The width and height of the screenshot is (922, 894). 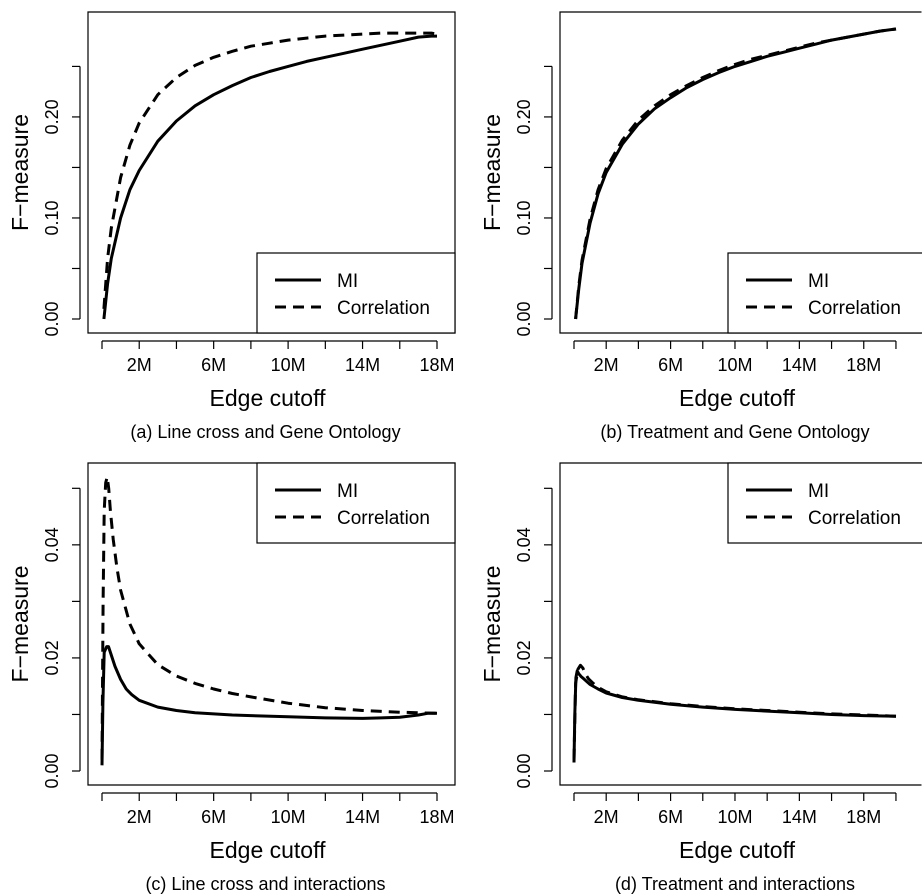 I want to click on panel-caption: (c) Line cross and interactions, so click(x=265, y=884).